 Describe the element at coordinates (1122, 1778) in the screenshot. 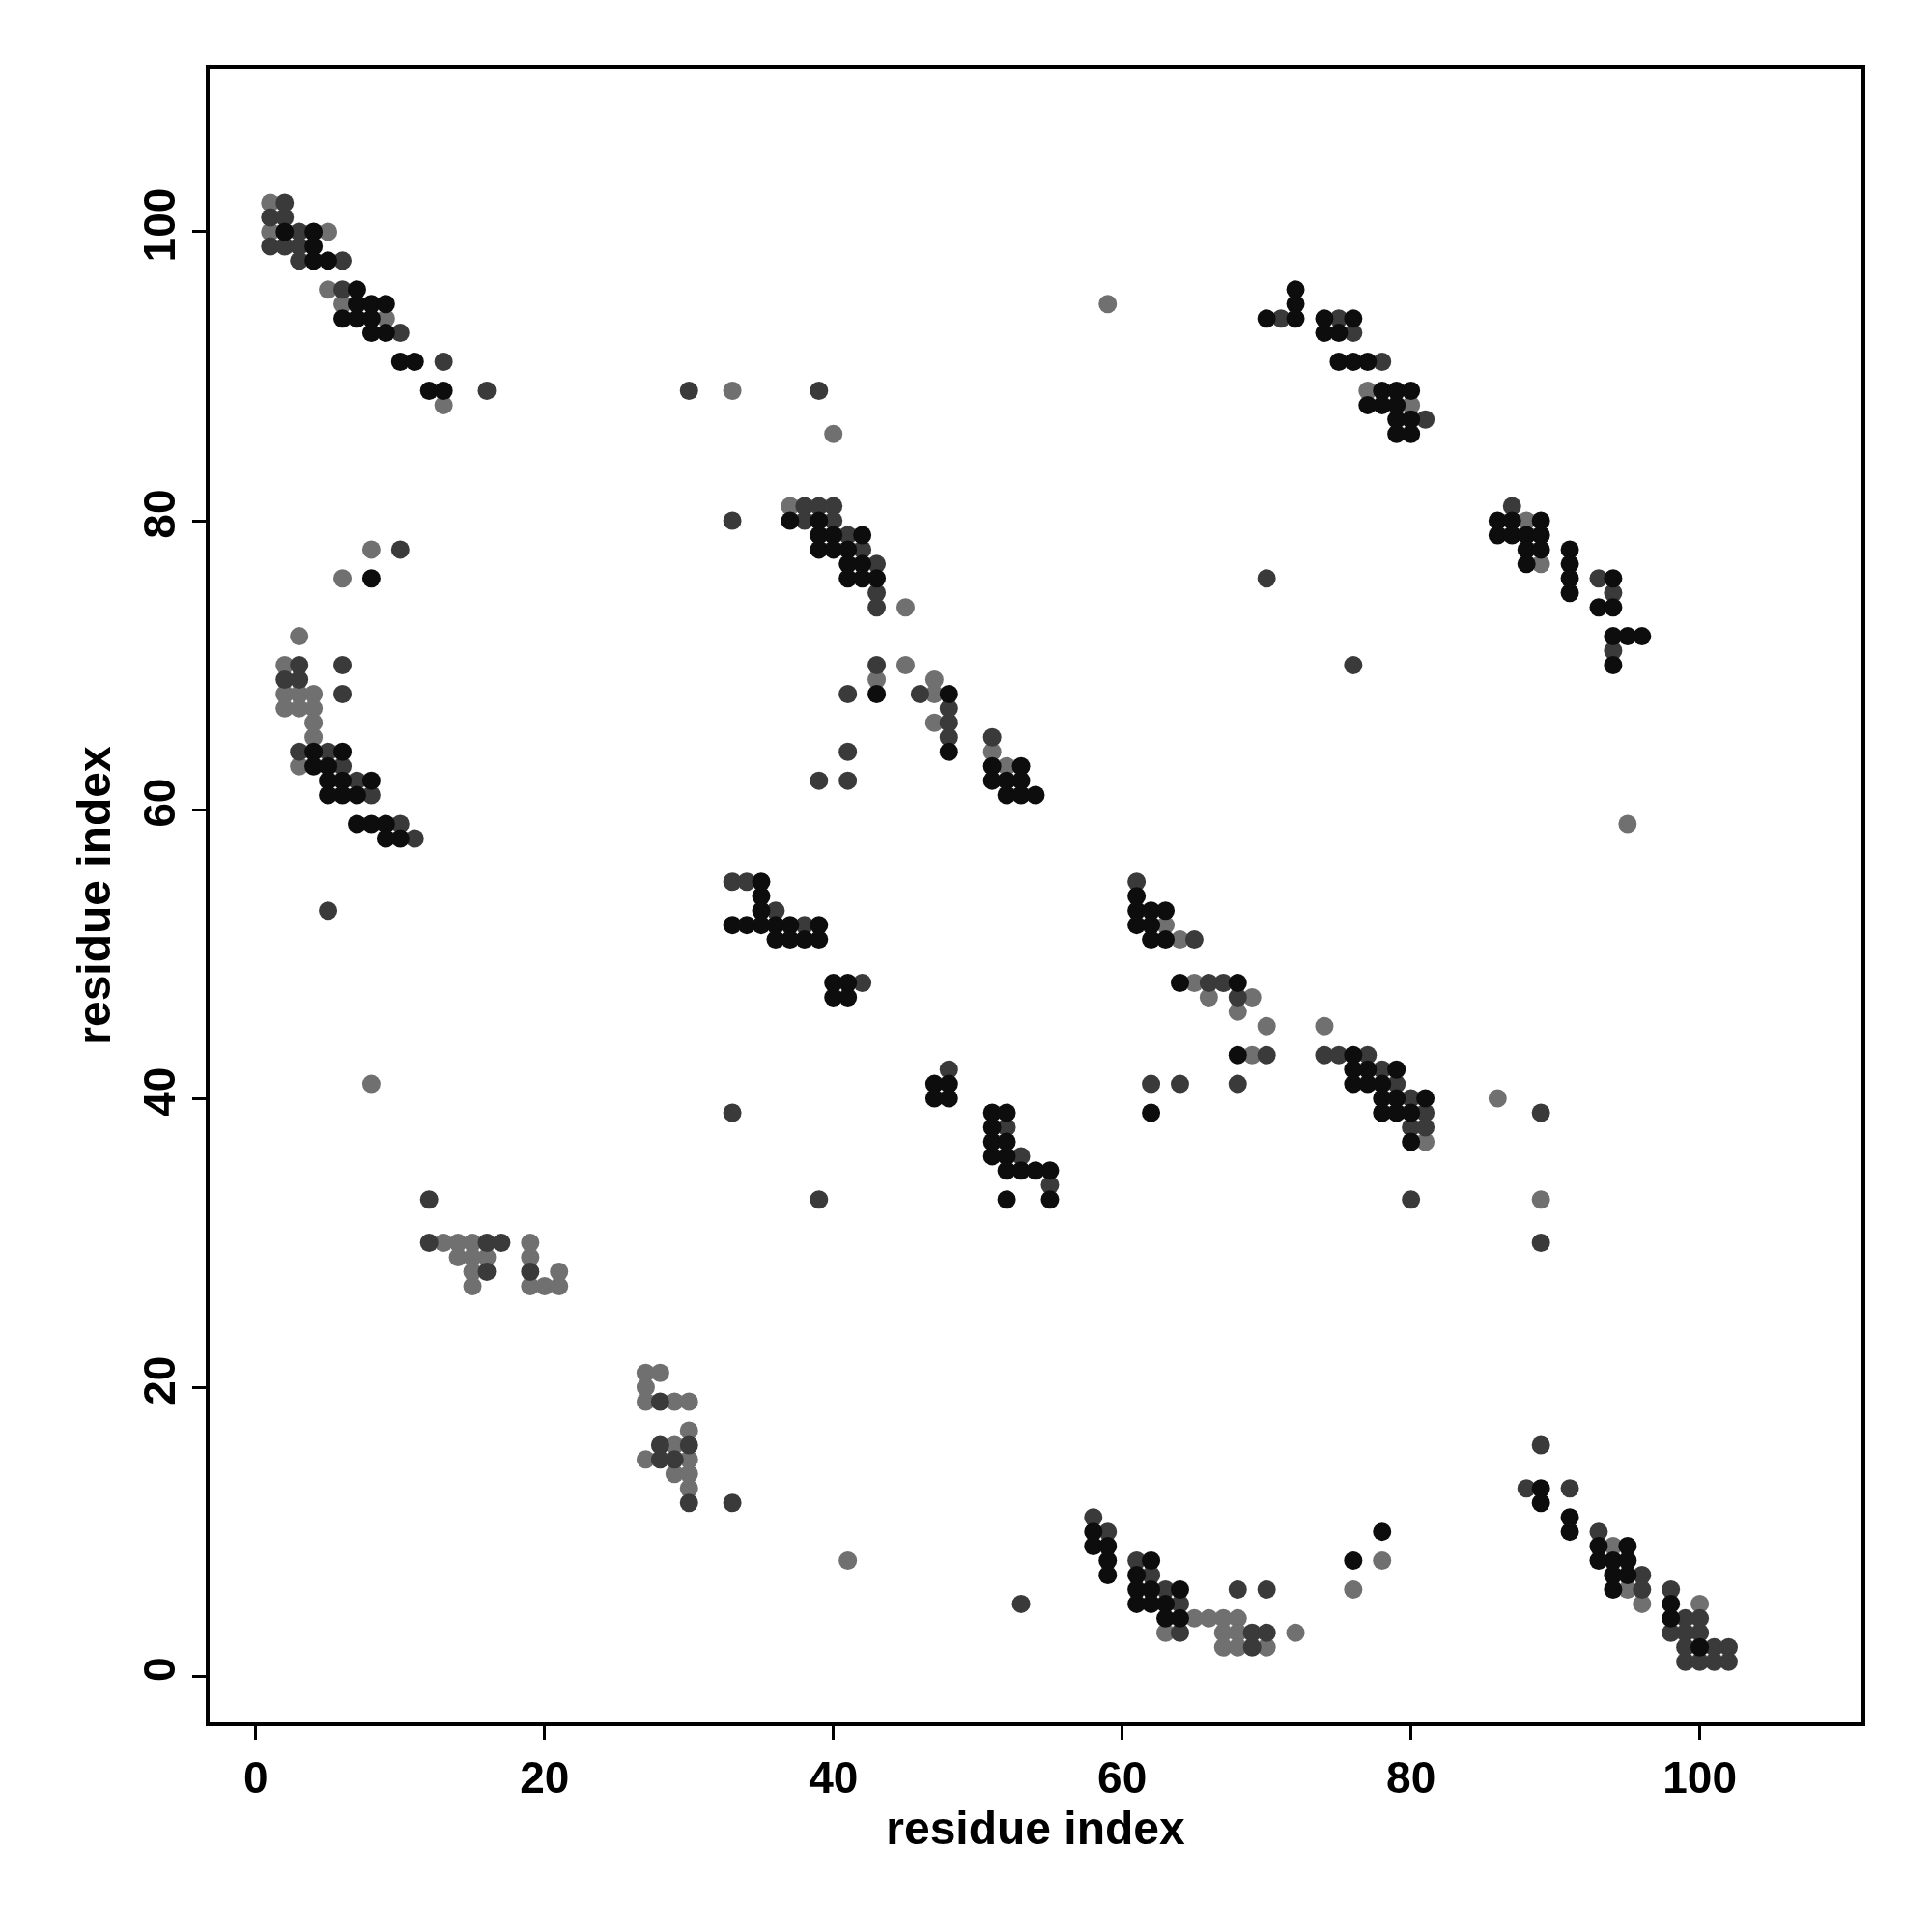

I see `x-tick-label: 60` at that location.